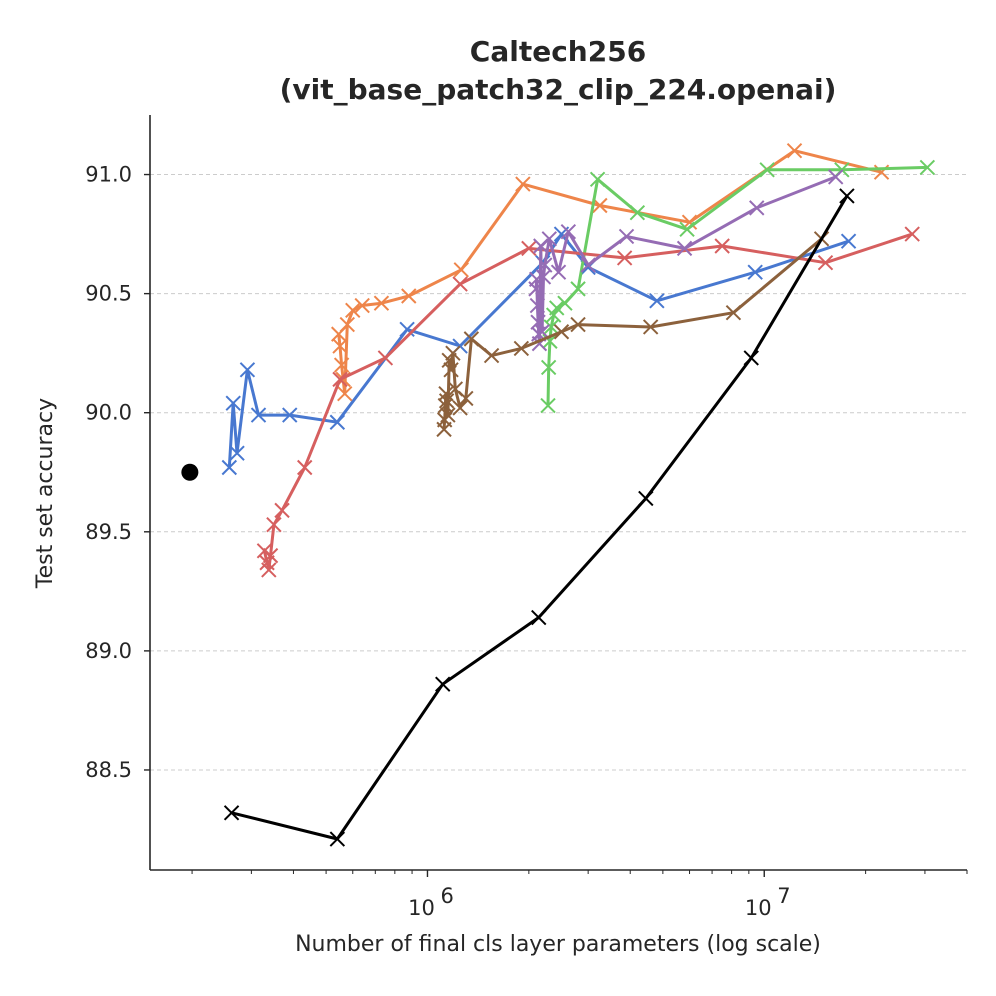 Image resolution: width=996 pixels, height=996 pixels. Describe the element at coordinates (108, 532) in the screenshot. I see `y-tick-label: 89.5` at that location.